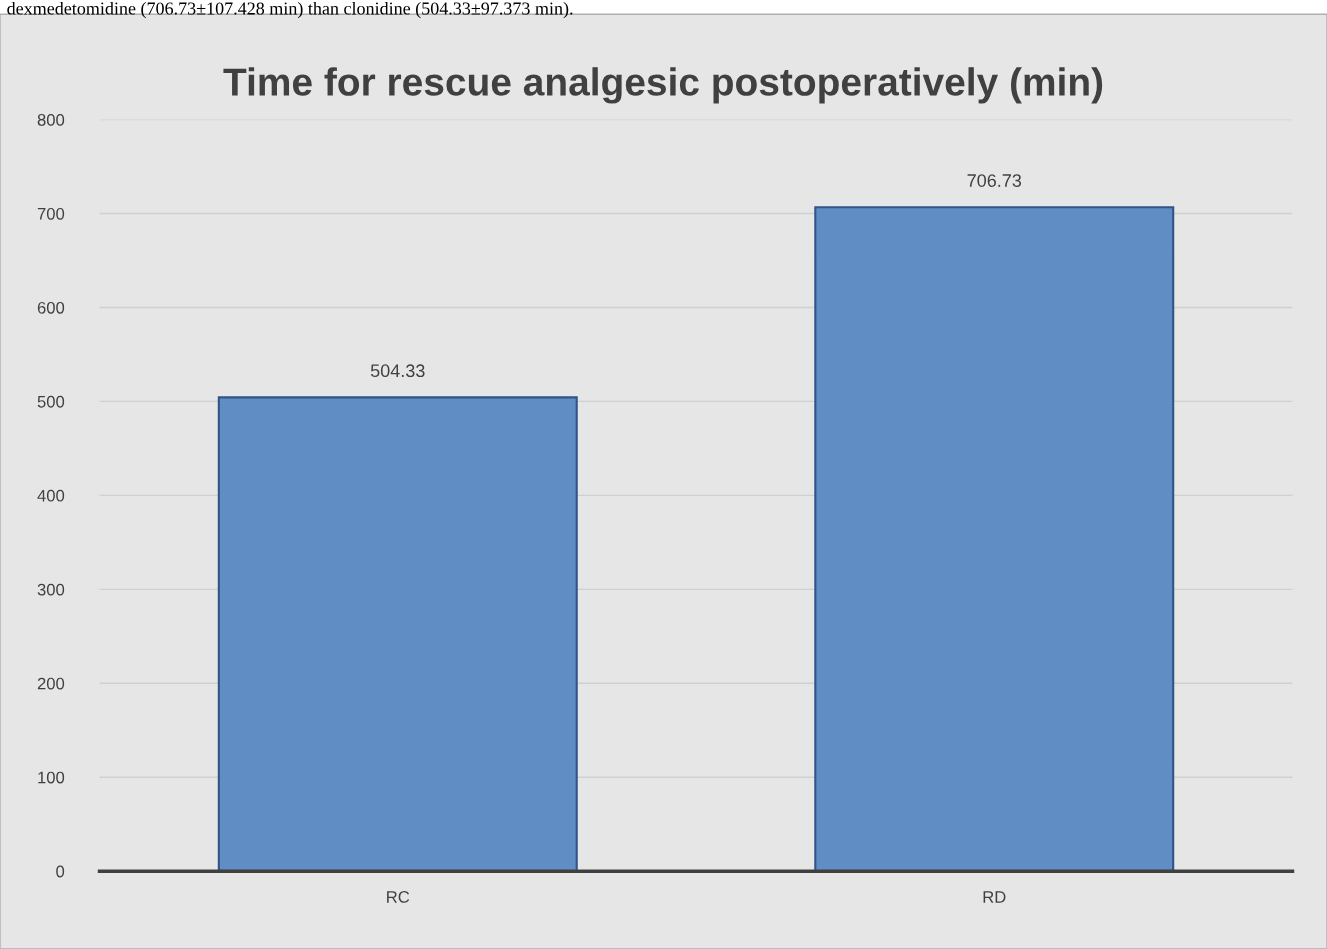 The height and width of the screenshot is (949, 1327). Describe the element at coordinates (398, 897) in the screenshot. I see `x-tick-label: RC` at that location.